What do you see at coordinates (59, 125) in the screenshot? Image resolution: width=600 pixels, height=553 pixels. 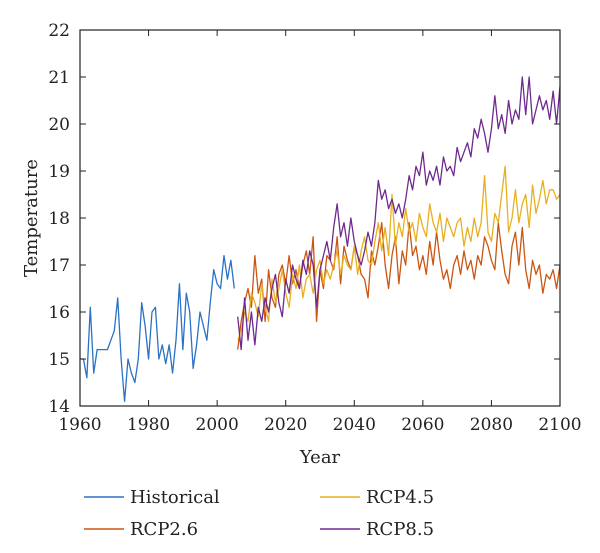 I see `y-tick-label: 20` at bounding box center [59, 125].